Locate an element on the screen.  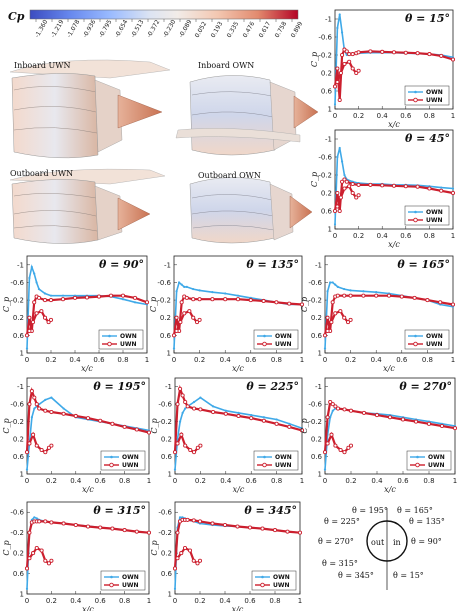
nacelle-inboard-uwn: Inboard UWN is located at coordinates (90, 109).